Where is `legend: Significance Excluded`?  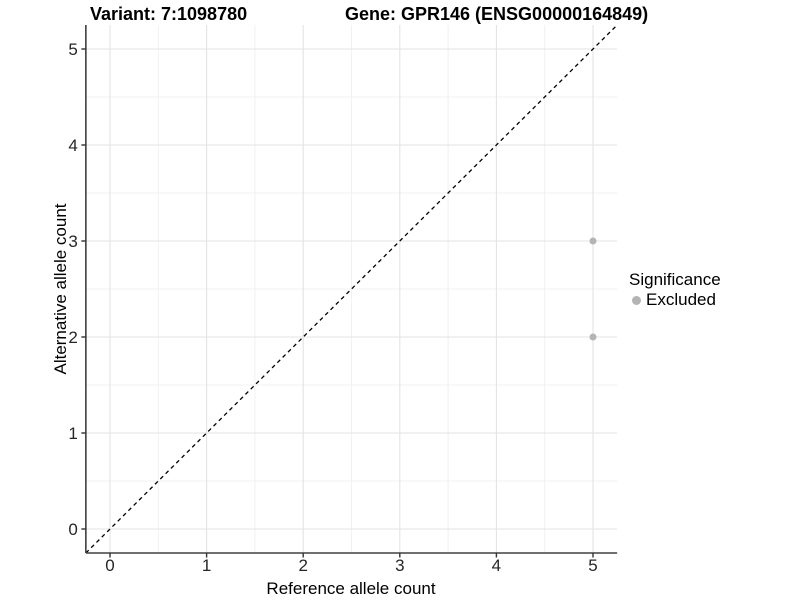
legend: Significance Excluded is located at coordinates (675, 289).